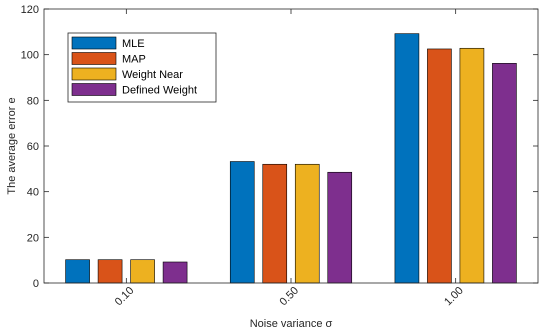 The width and height of the screenshot is (551, 335). Describe the element at coordinates (159, 91) in the screenshot. I see `legend-label: Defined Weight` at that location.